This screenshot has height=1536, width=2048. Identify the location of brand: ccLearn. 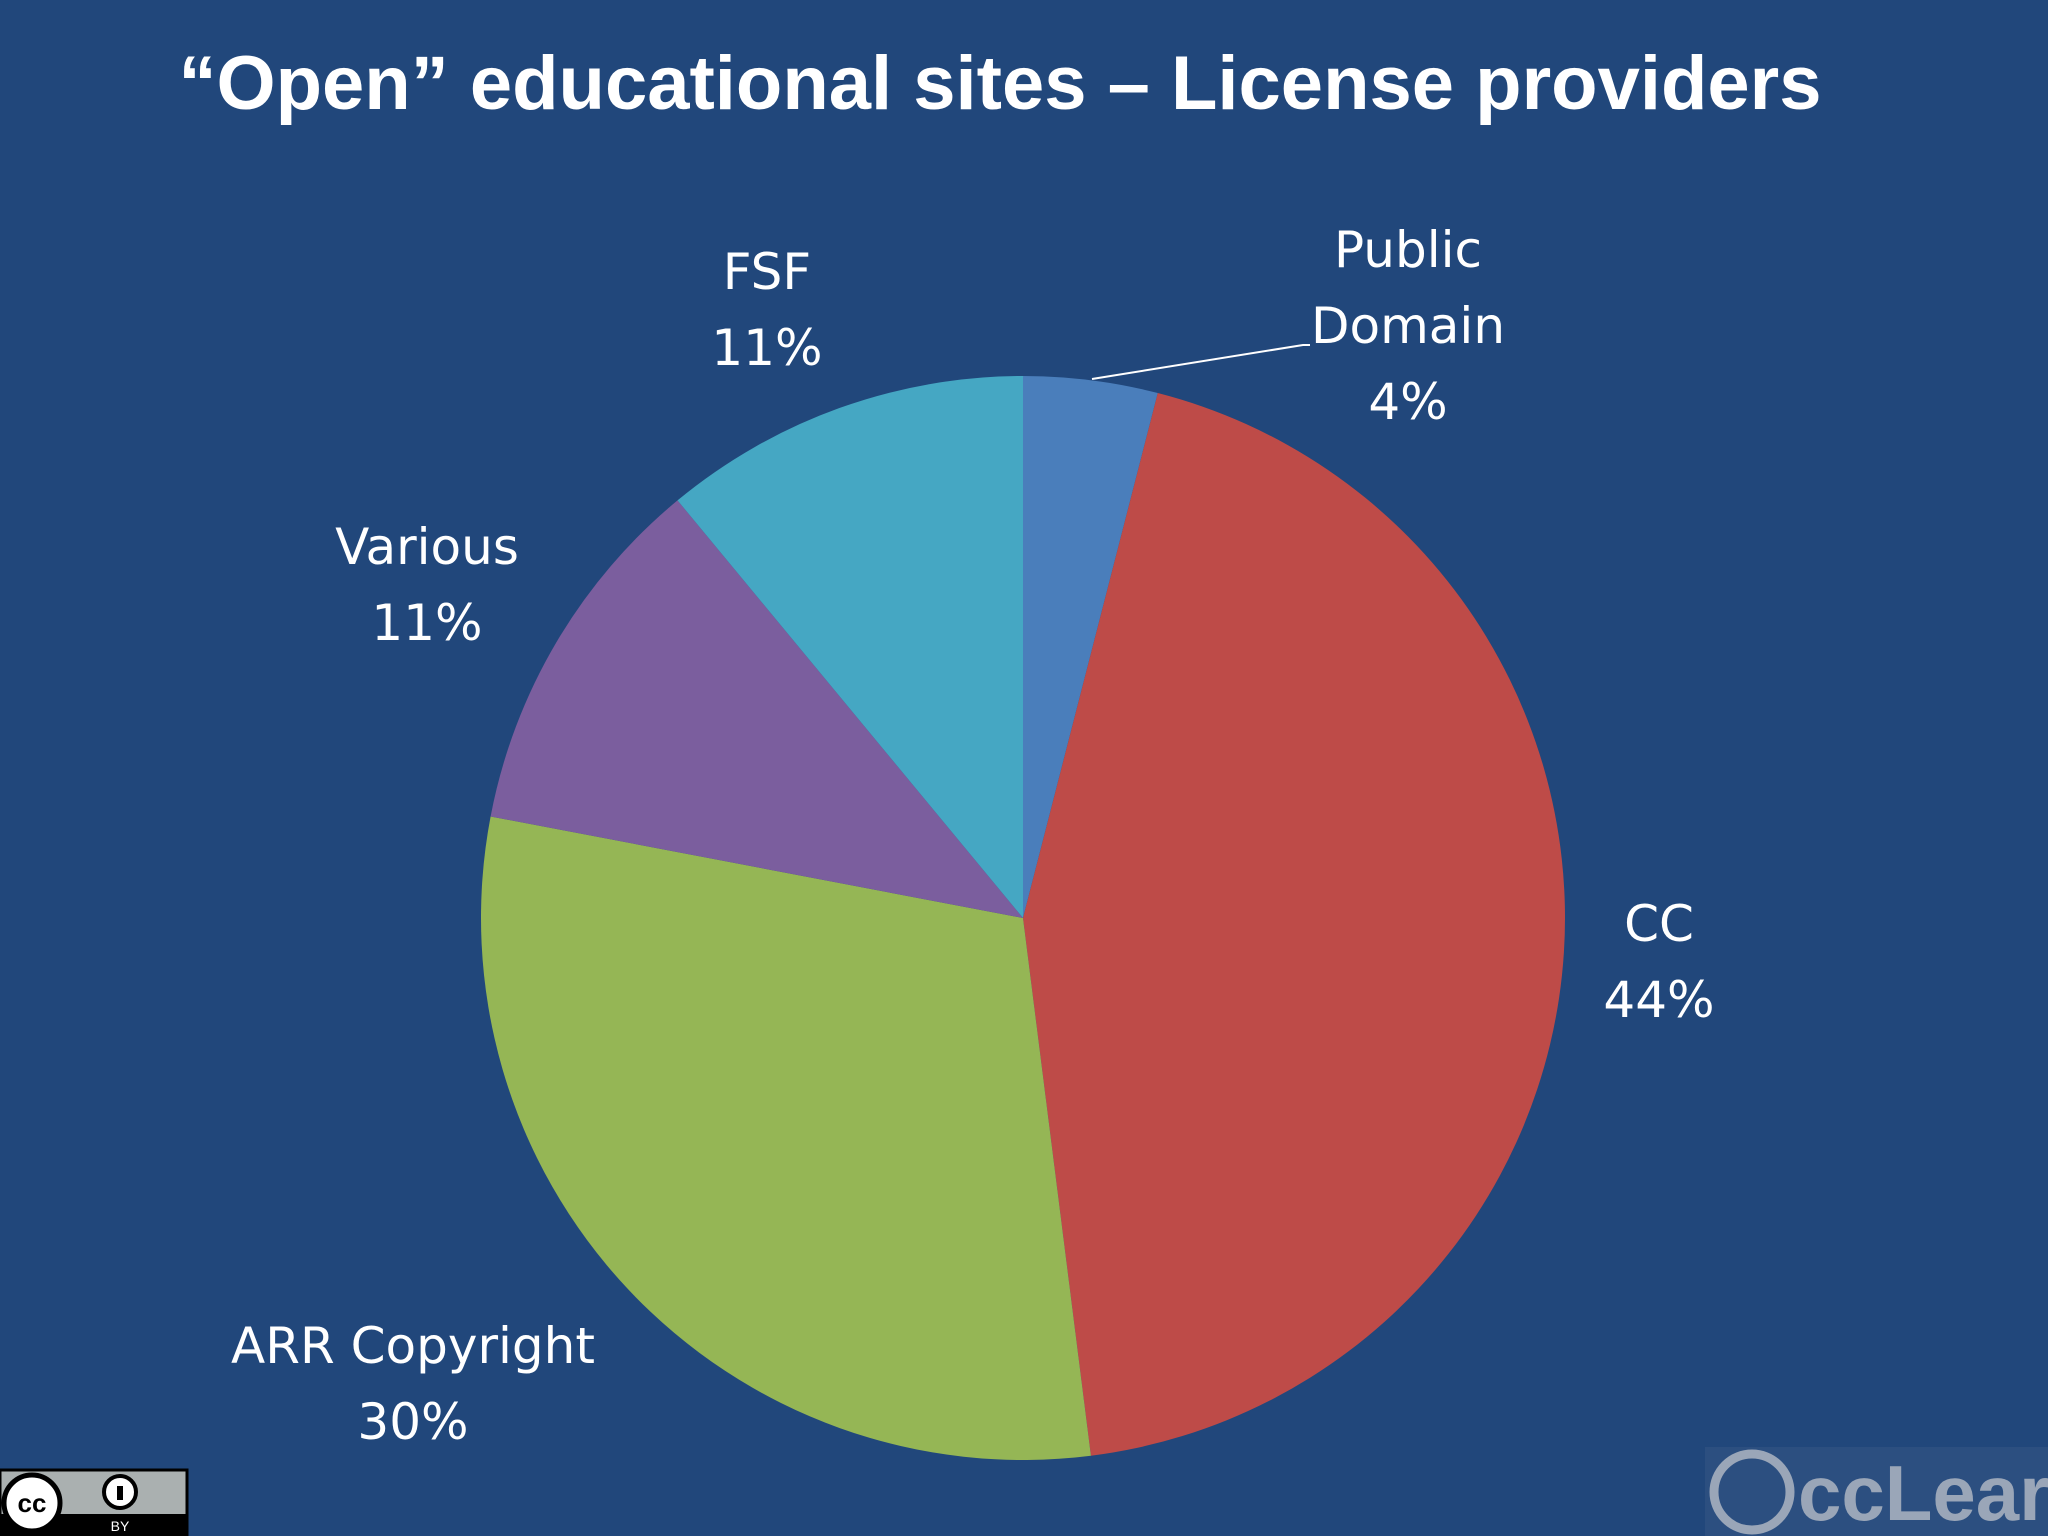
(1923, 1492).